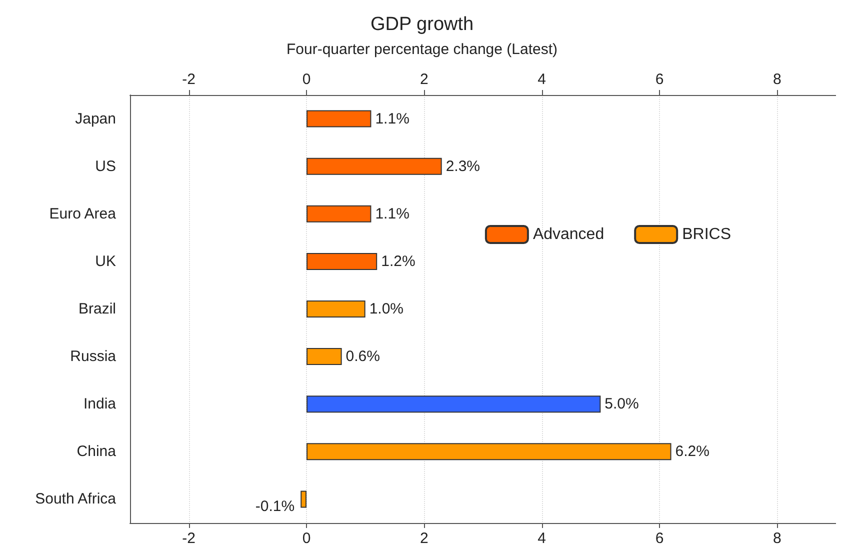 This screenshot has width=844, height=554. What do you see at coordinates (306, 538) in the screenshot?
I see `x-tick-label: 0` at bounding box center [306, 538].